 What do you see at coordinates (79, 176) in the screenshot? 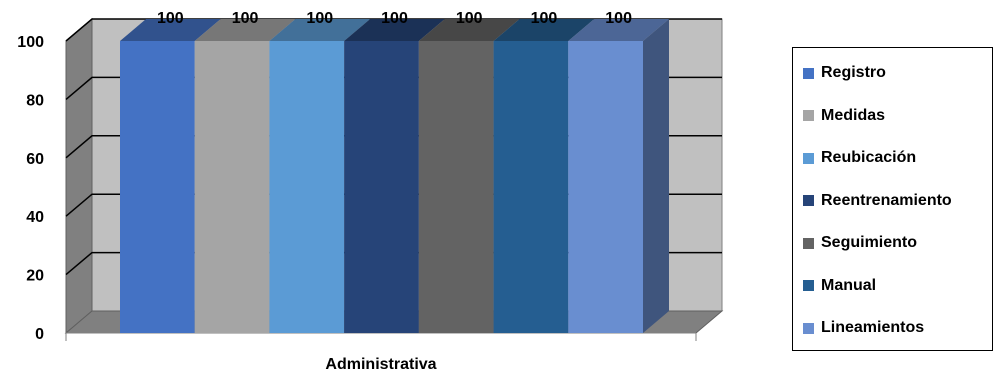
I see `side-wall` at bounding box center [79, 176].